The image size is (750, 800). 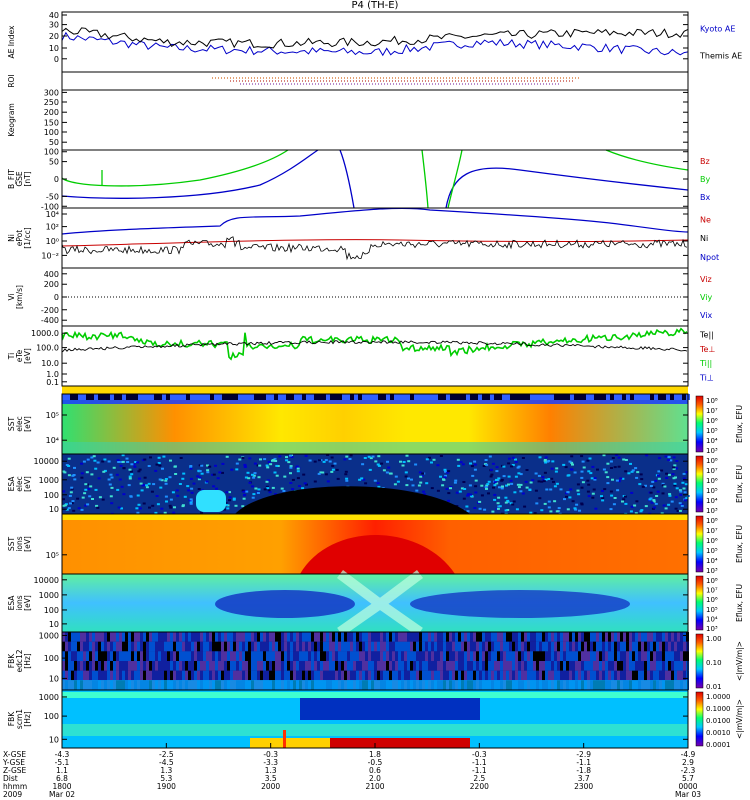 What do you see at coordinates (375, 44) in the screenshot?
I see `ae-series-line` at bounding box center [375, 44].